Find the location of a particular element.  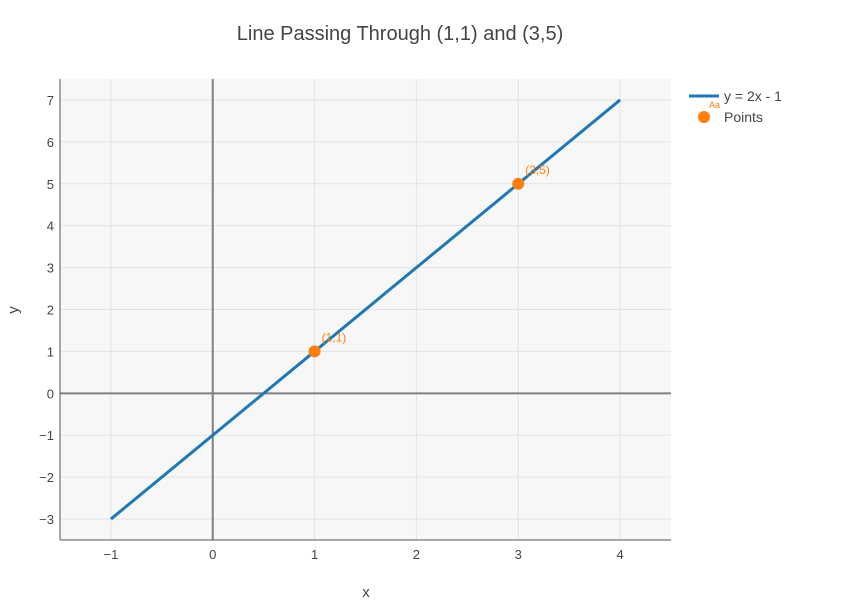

y-tick-label: 1 is located at coordinates (50, 351).